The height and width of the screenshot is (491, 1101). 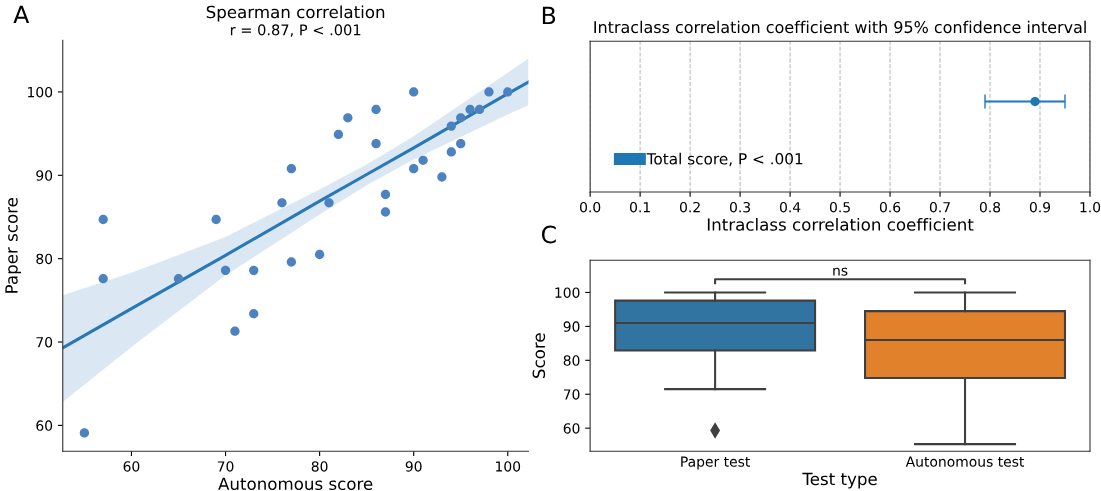 What do you see at coordinates (939, 207) in the screenshot?
I see `x-tick-label: 0.7` at bounding box center [939, 207].